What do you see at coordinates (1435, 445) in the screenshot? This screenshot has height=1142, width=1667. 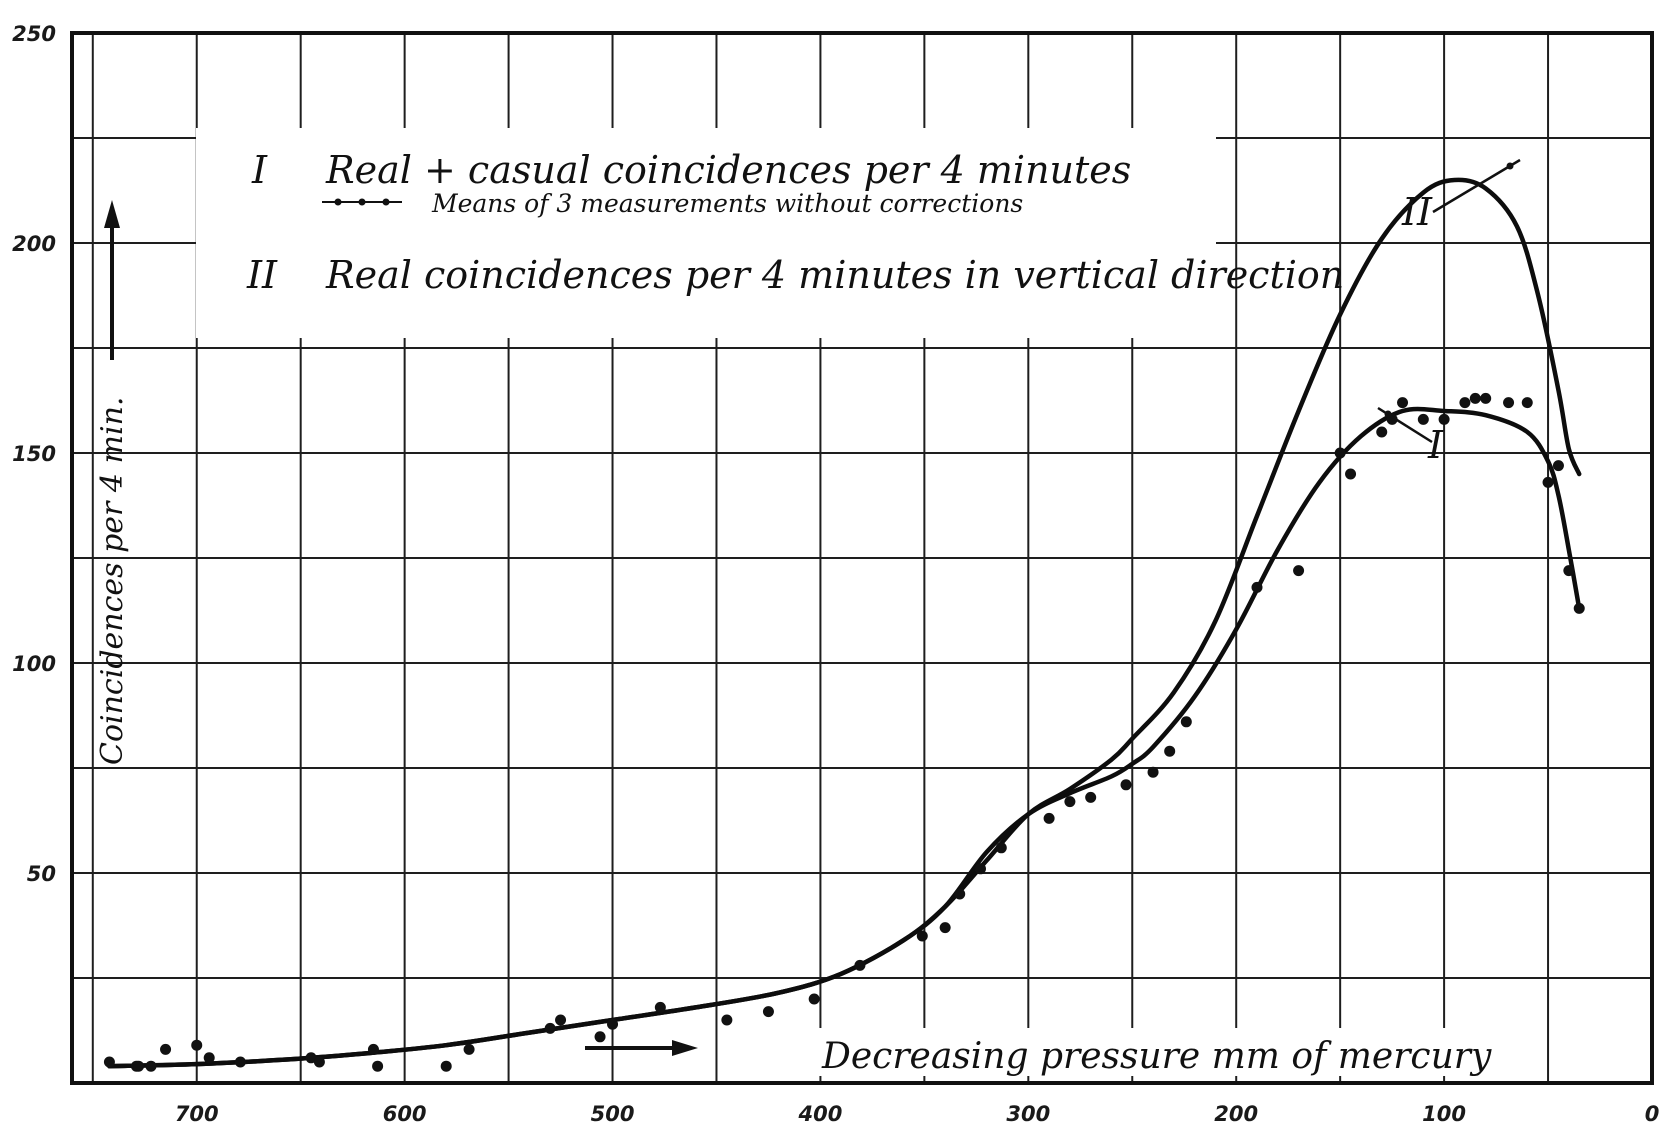 I see `curve-label-I: I` at bounding box center [1435, 445].